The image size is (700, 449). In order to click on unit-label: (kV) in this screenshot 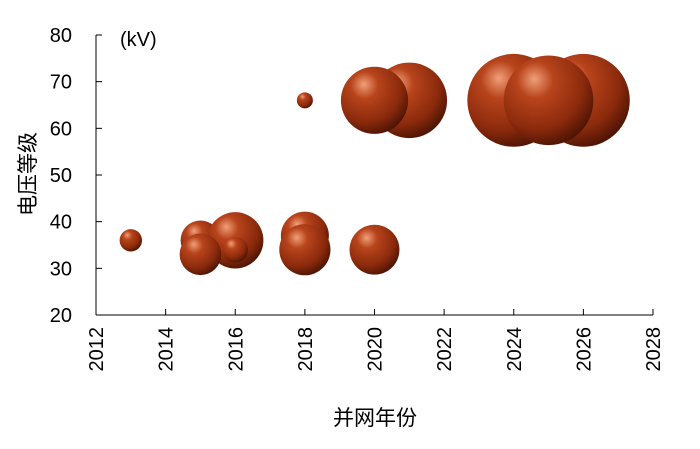, I will do `click(138, 40)`.